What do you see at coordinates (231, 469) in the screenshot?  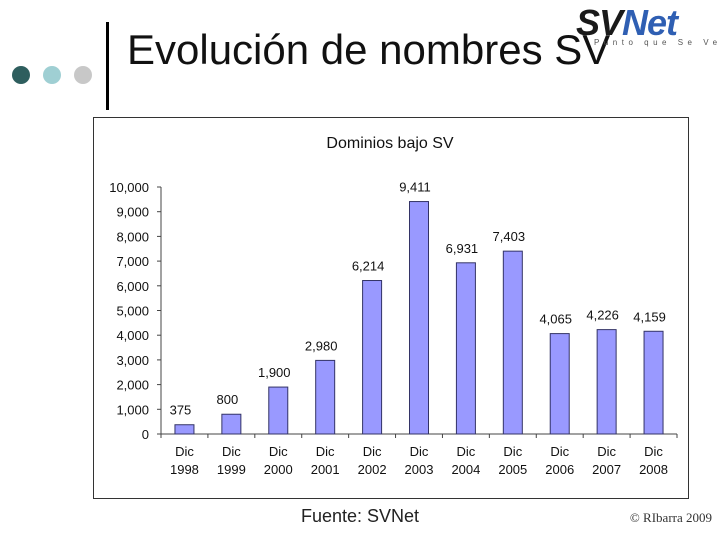 I see `x-tick-label-year: 1999` at bounding box center [231, 469].